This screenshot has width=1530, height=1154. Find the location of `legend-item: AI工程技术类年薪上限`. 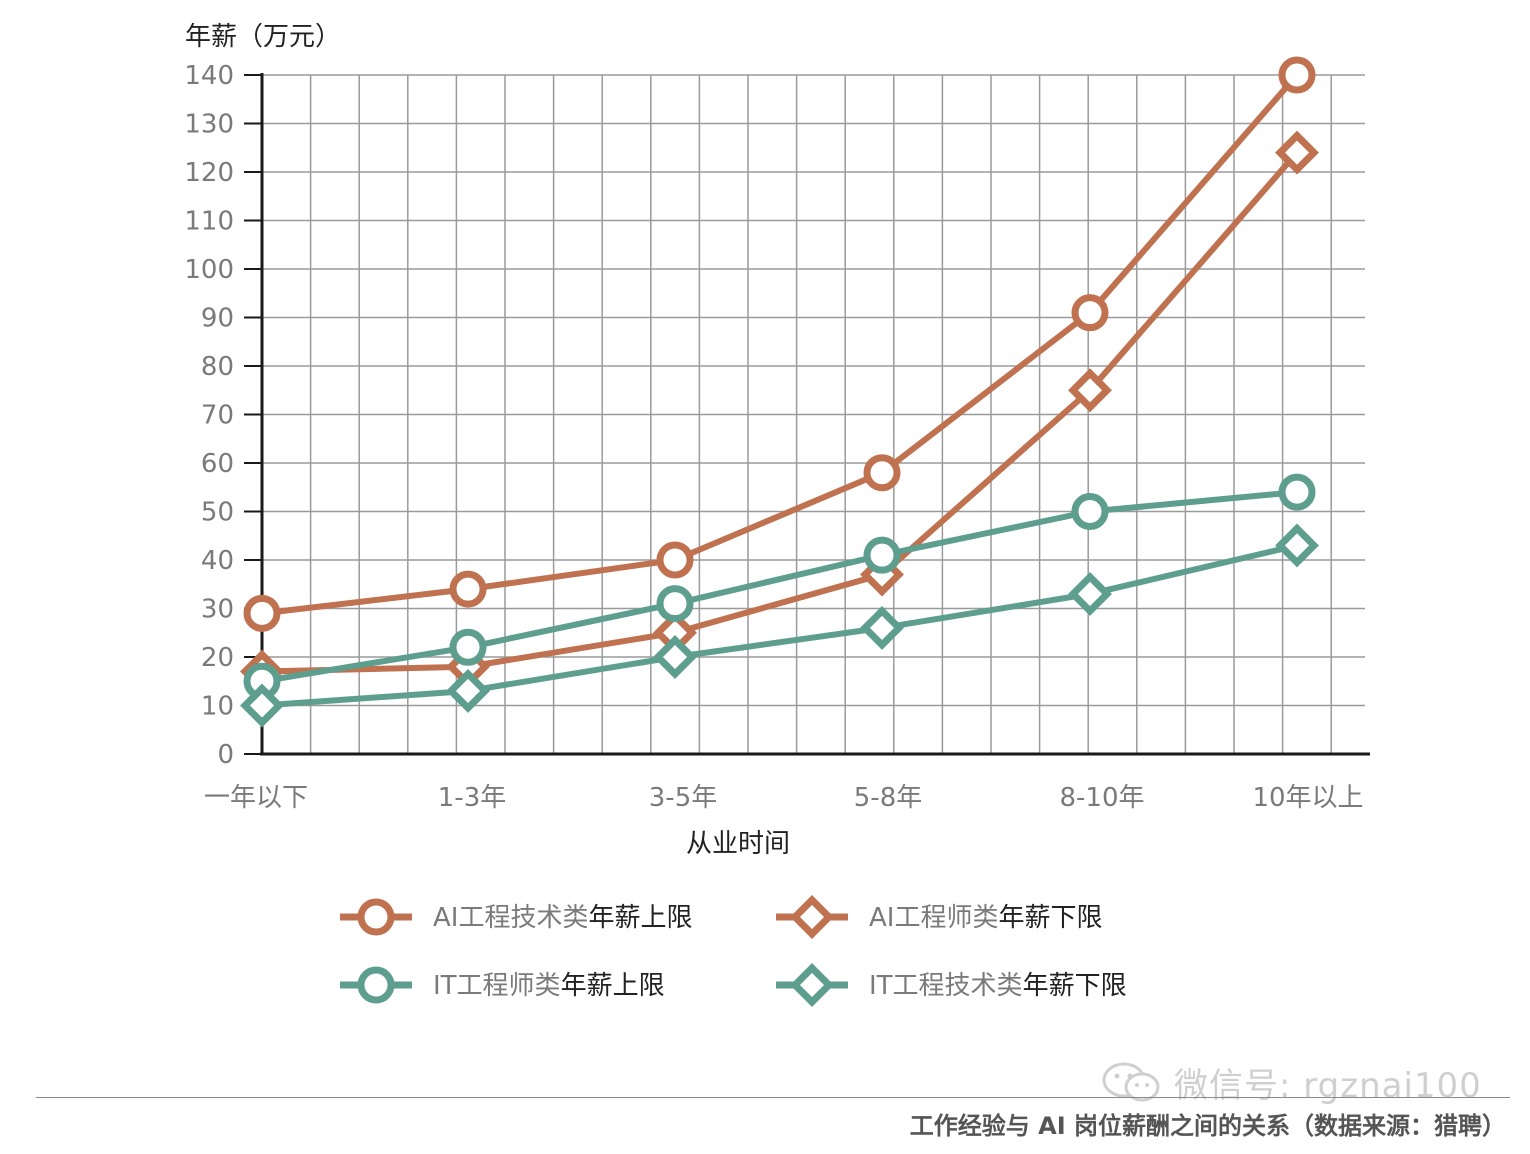

legend-item: AI工程技术类年薪上限 is located at coordinates (516, 917).